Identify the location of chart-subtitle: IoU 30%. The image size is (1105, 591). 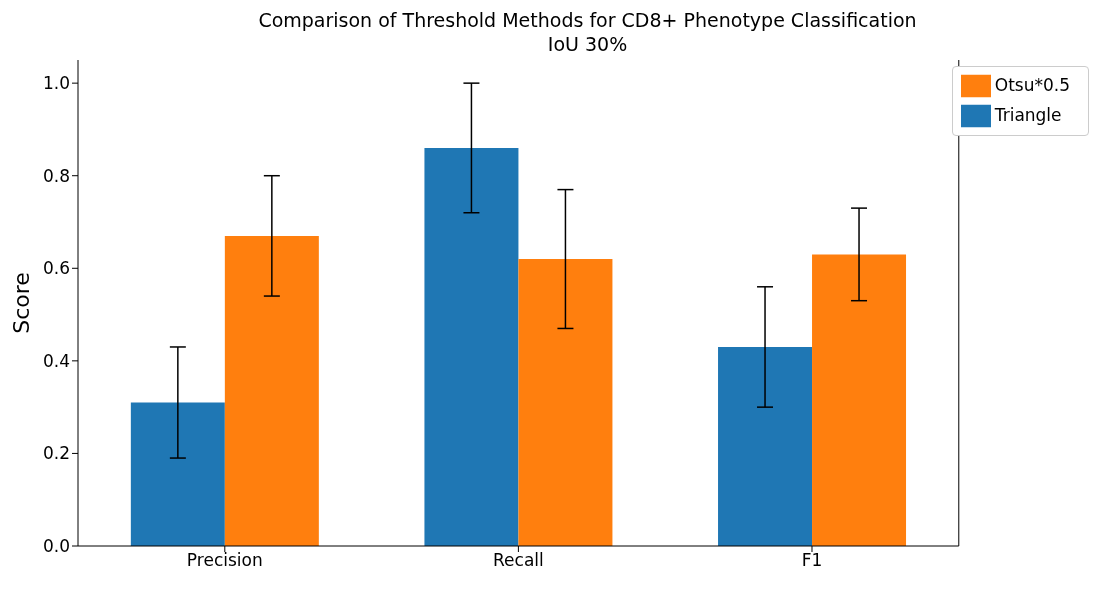
(587, 44).